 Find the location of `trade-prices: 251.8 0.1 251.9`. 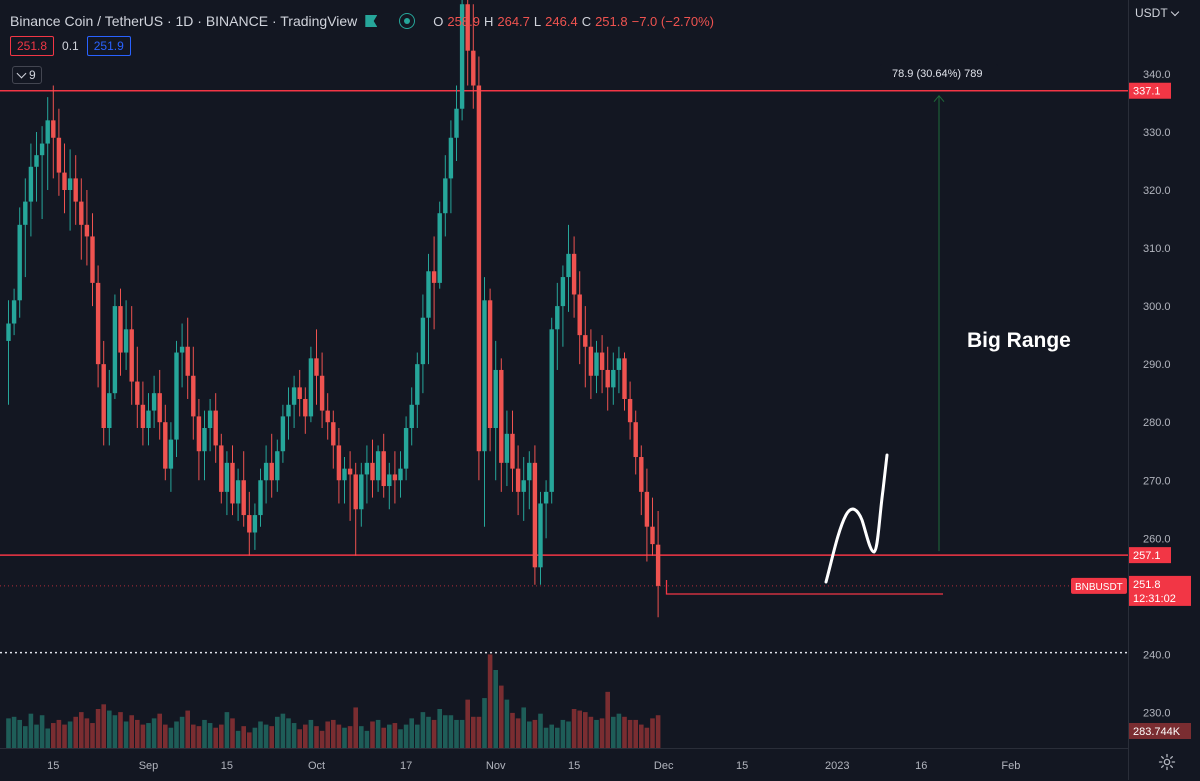

trade-prices: 251.8 0.1 251.9 is located at coordinates (70, 46).